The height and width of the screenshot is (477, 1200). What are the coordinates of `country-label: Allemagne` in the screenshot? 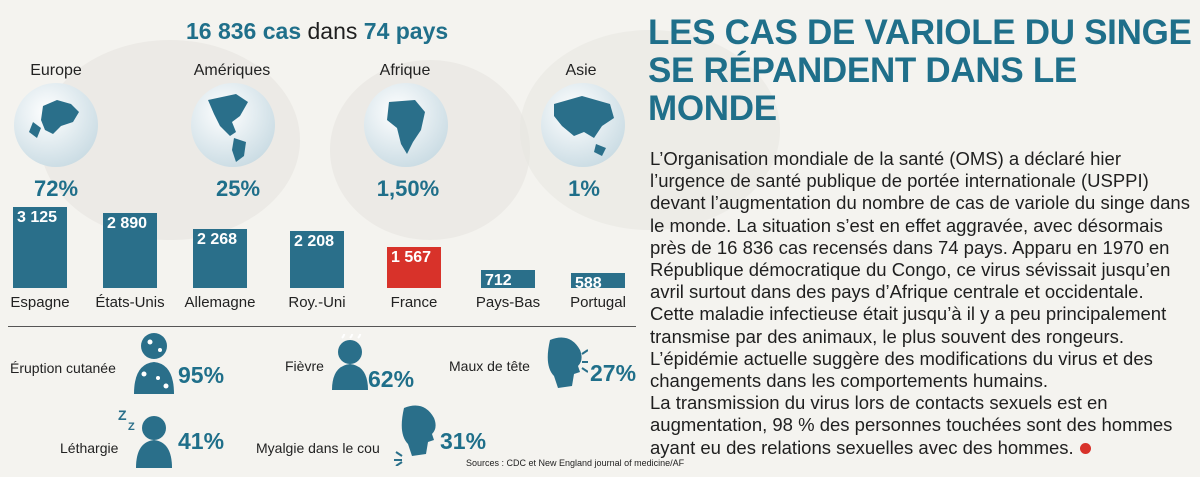 It's located at (220, 302).